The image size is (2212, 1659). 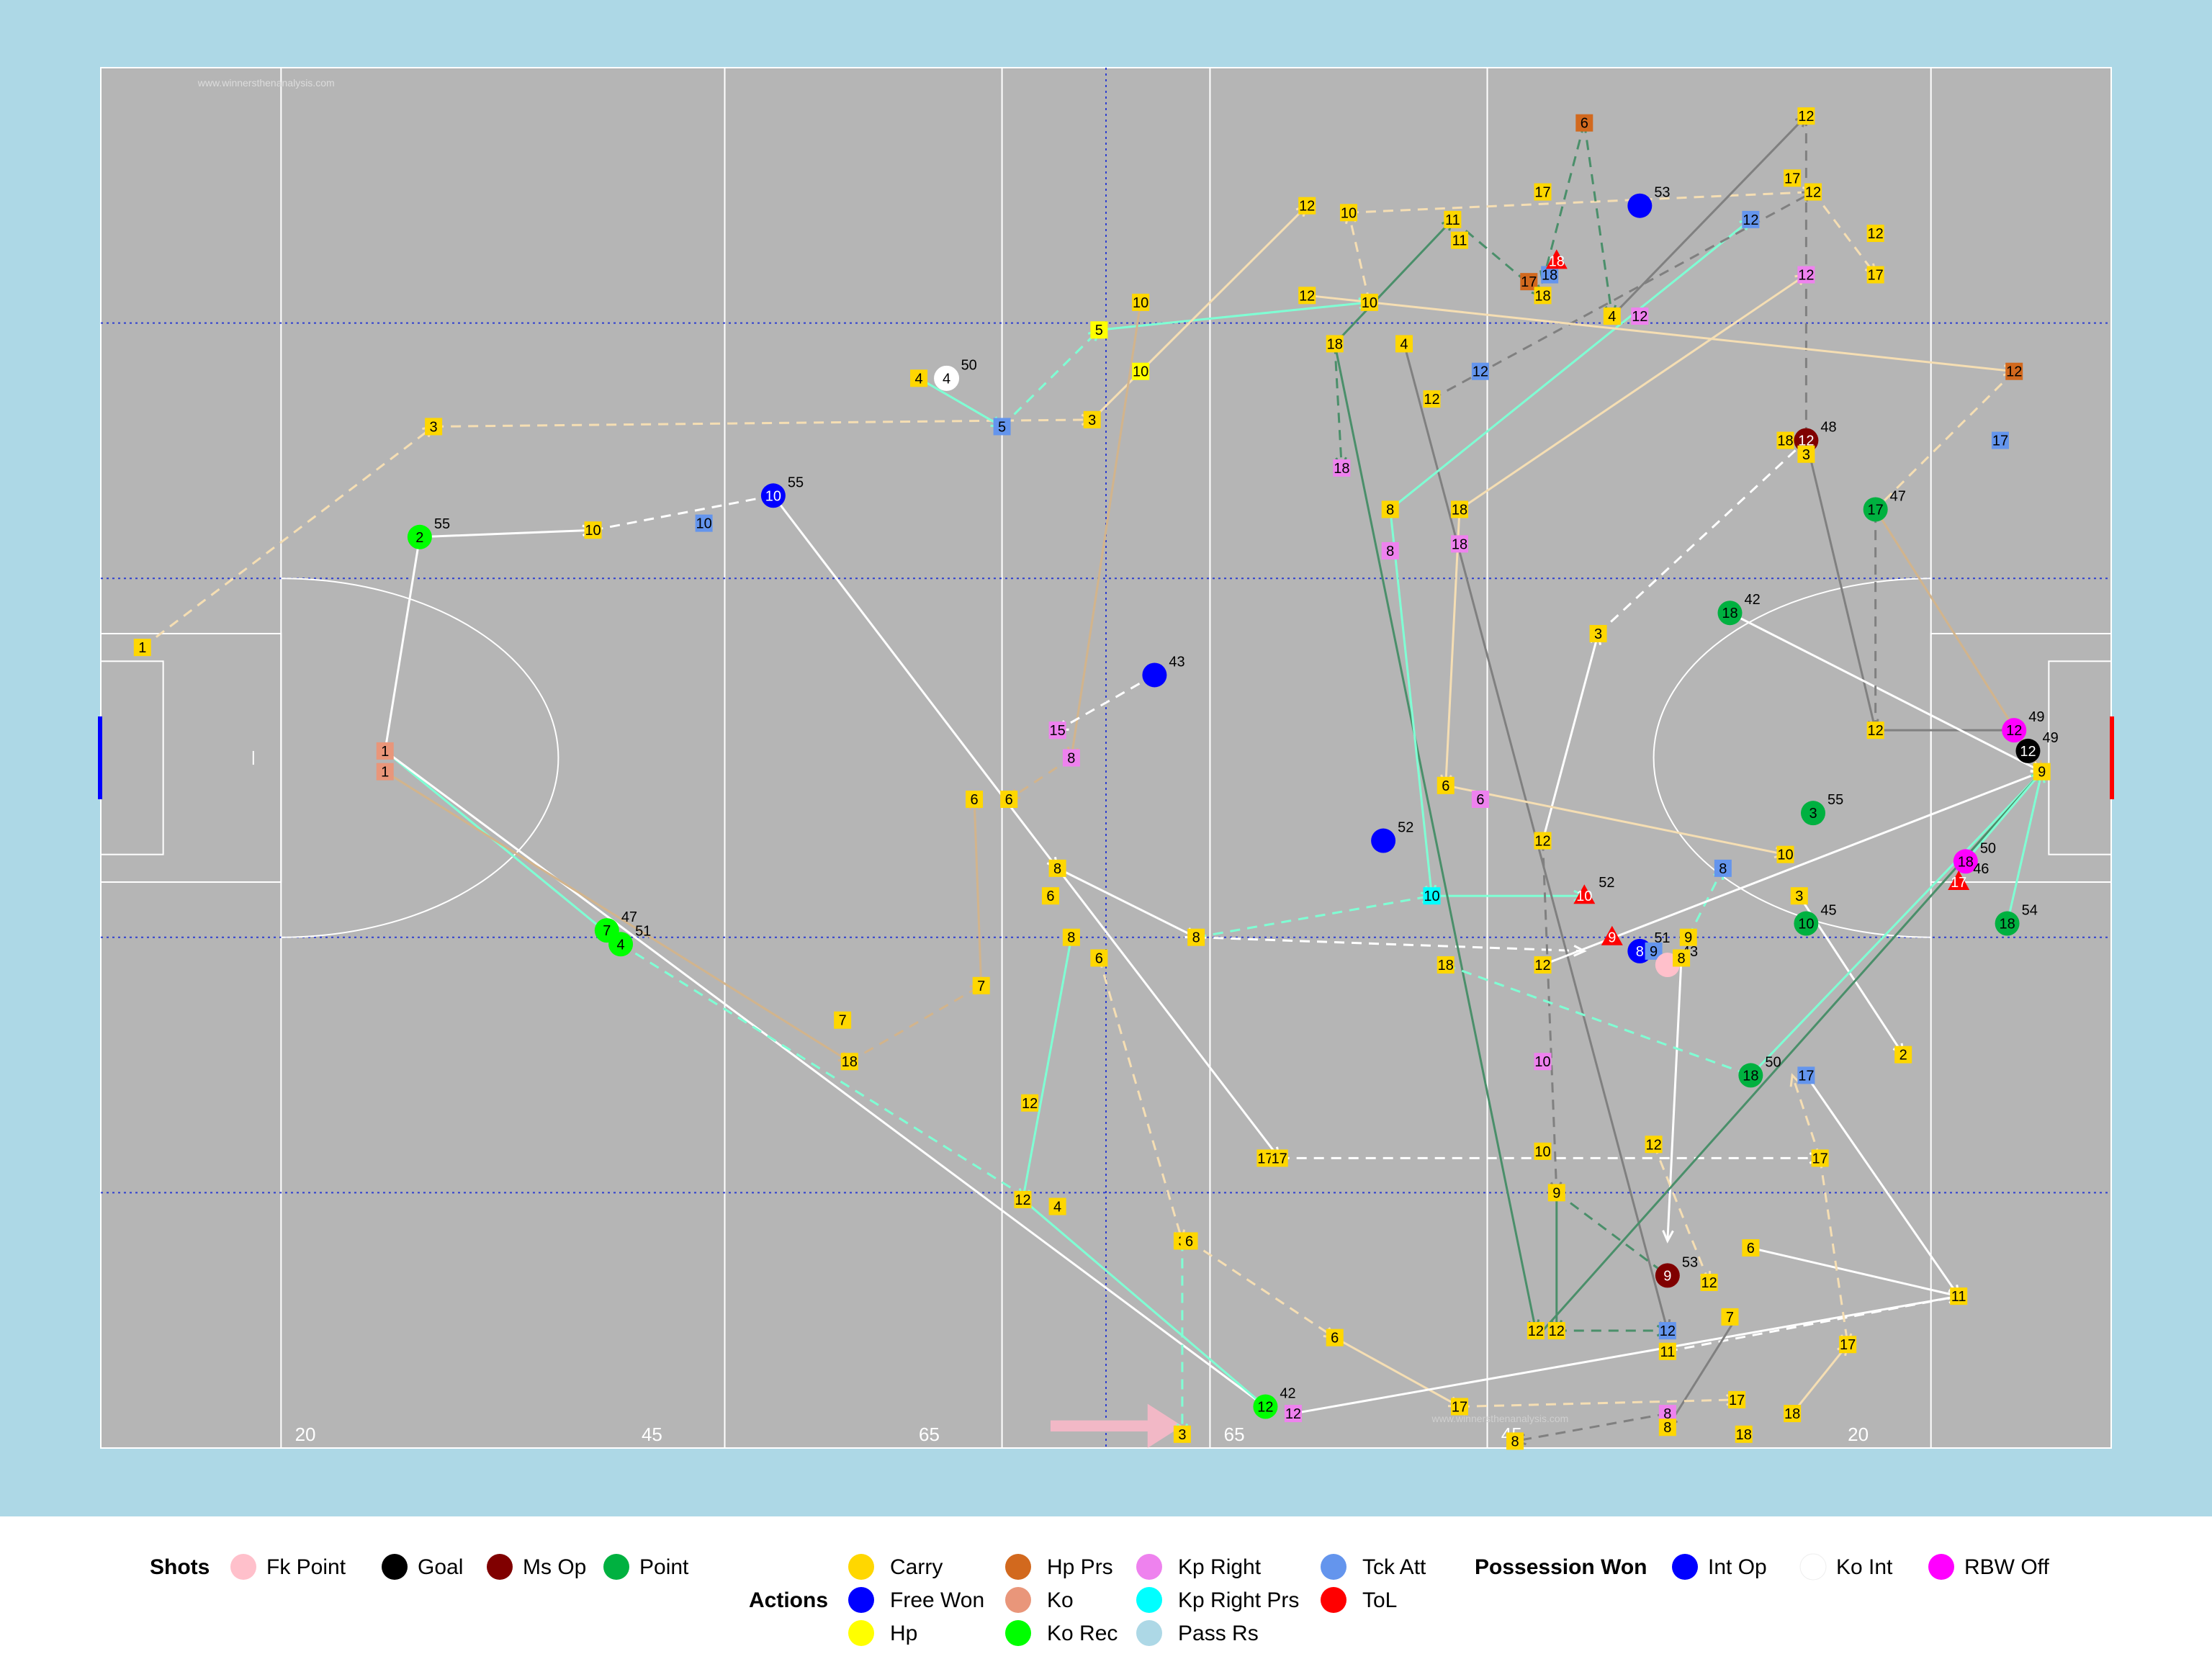 What do you see at coordinates (1406, 828) in the screenshot?
I see `event-time-label: 52` at bounding box center [1406, 828].